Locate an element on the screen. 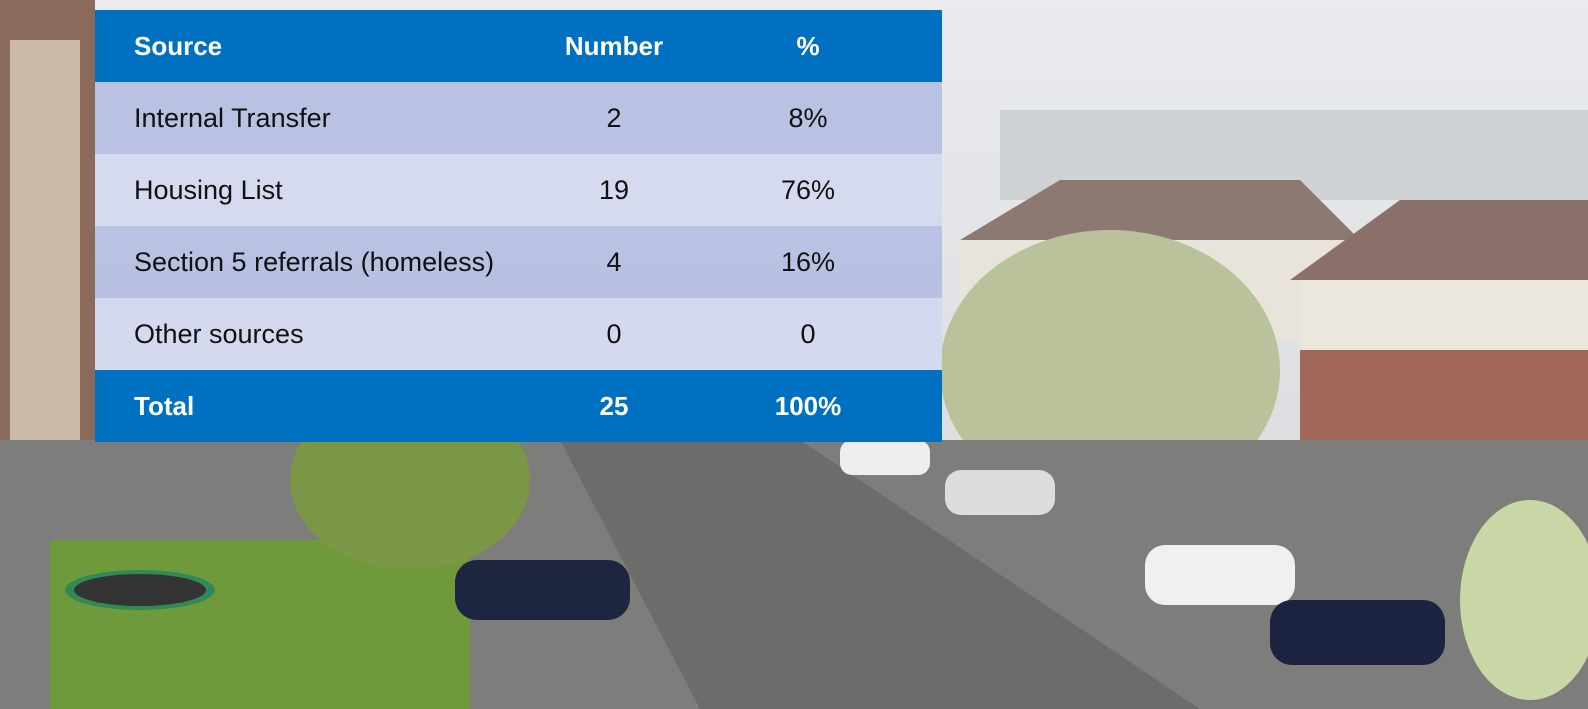  table-cell: 8% is located at coordinates (808, 118).